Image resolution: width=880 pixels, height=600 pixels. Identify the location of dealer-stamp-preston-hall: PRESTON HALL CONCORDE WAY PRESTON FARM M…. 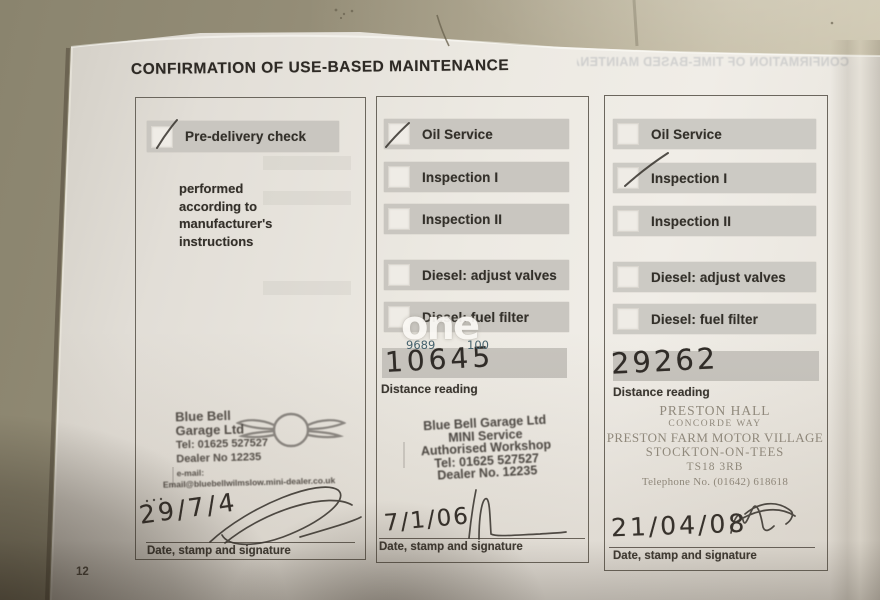
(715, 446).